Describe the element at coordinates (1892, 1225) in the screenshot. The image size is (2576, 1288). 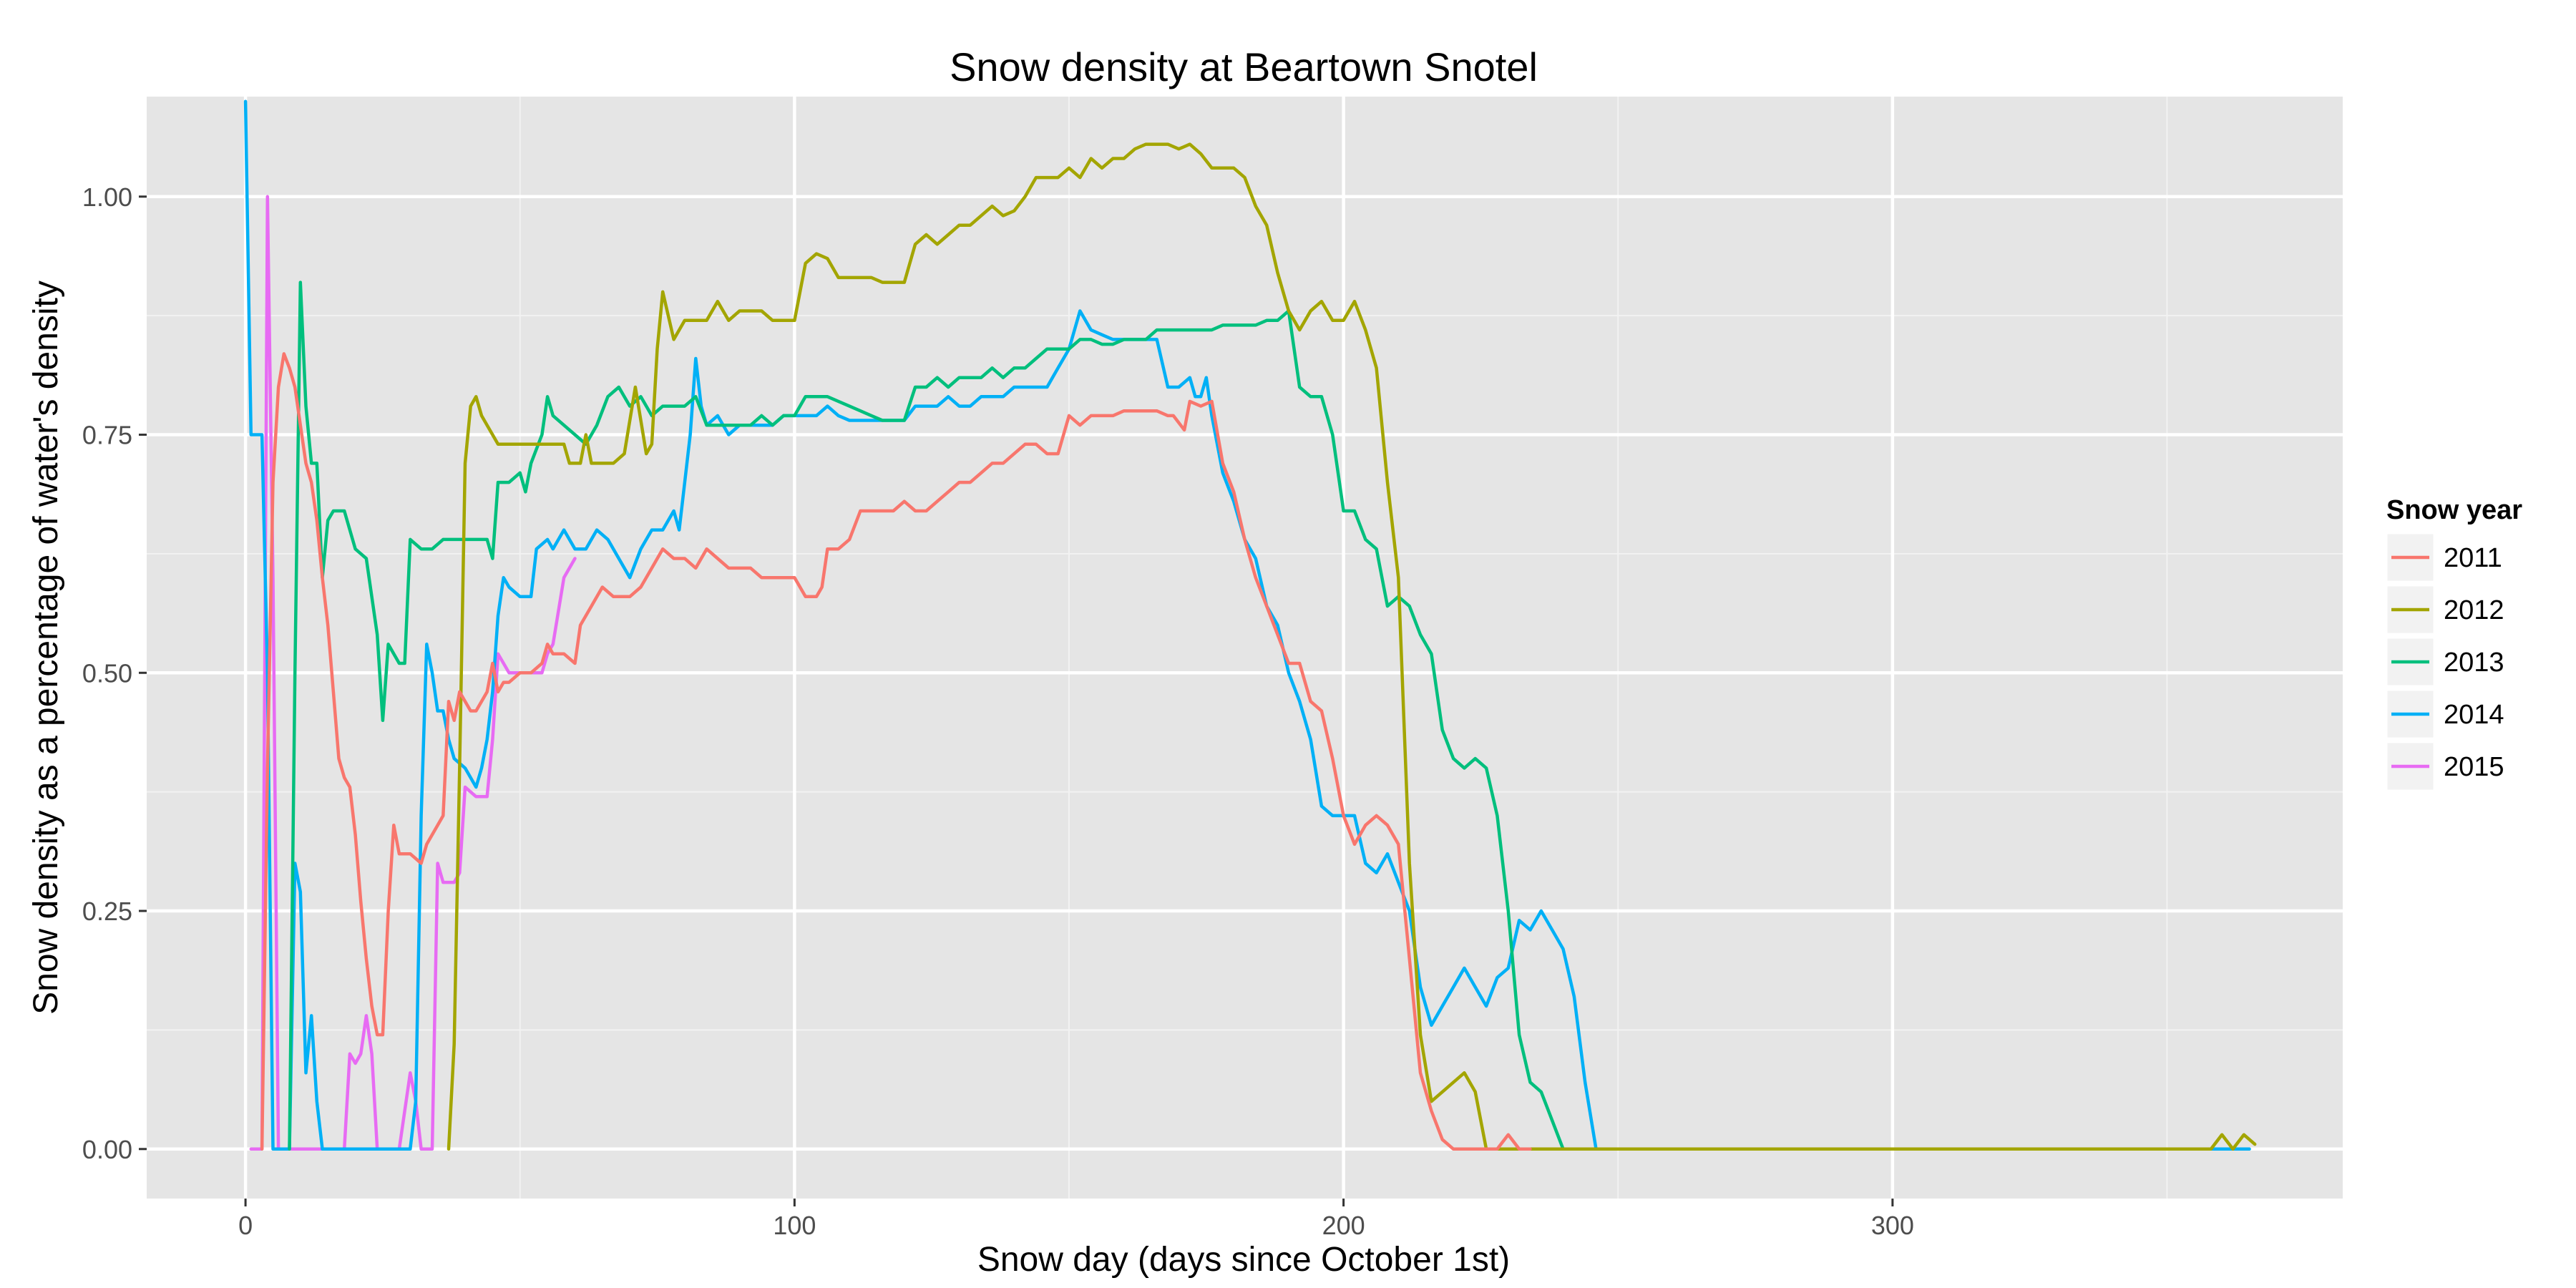
I see `x-tick-label: 300` at that location.